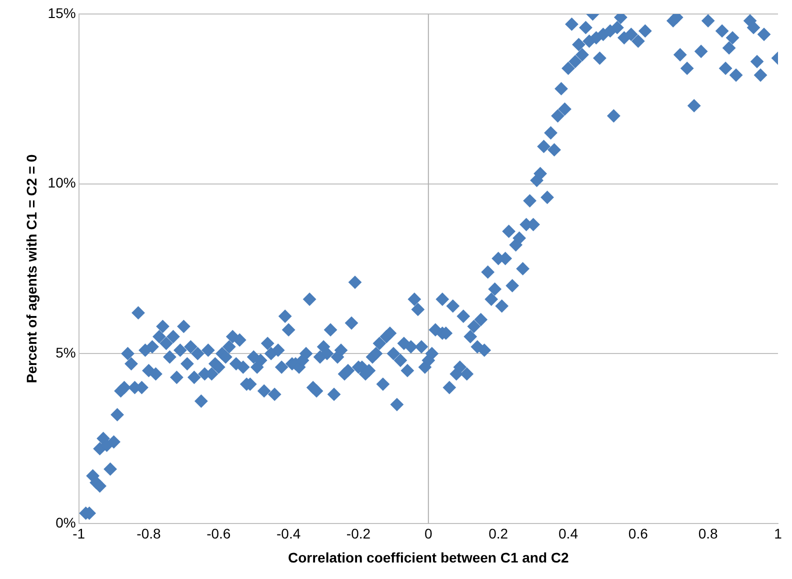 The height and width of the screenshot is (579, 792). Describe the element at coordinates (568, 534) in the screenshot. I see `x-tick-label: 0.4` at that location.